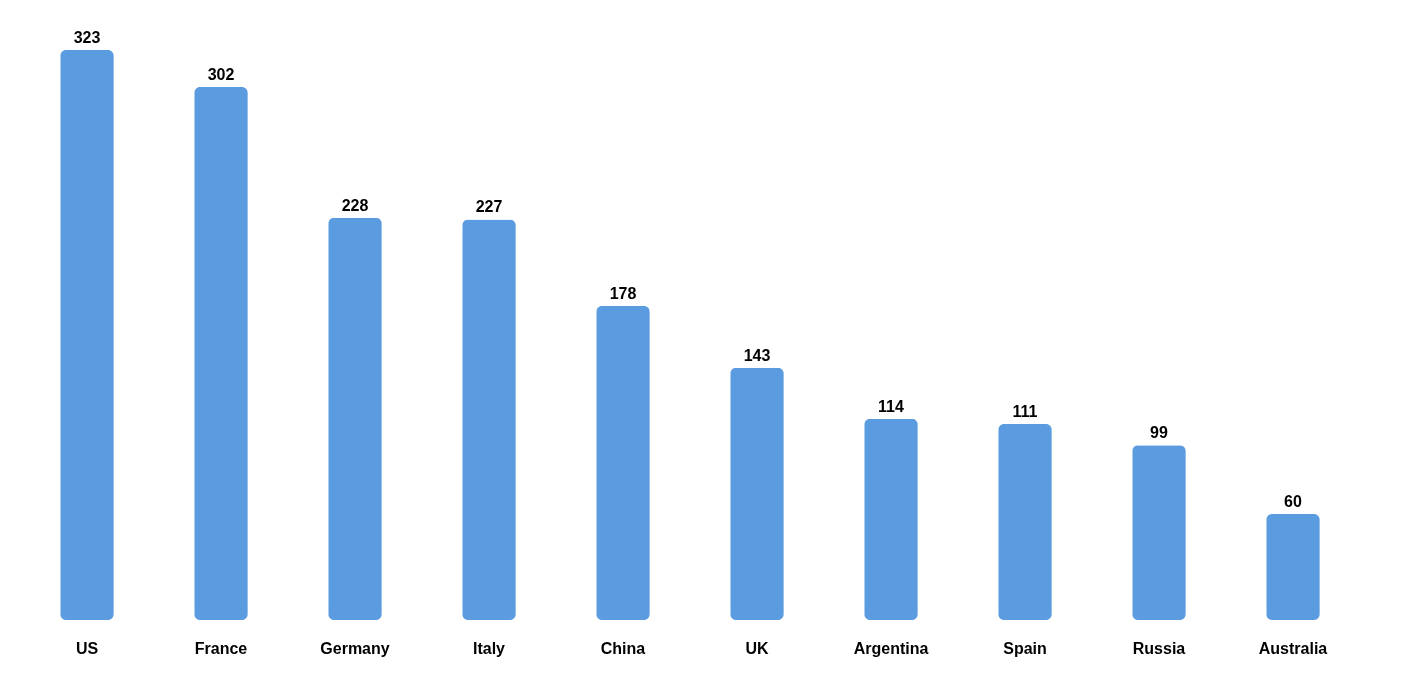 The width and height of the screenshot is (1402, 678). Describe the element at coordinates (355, 648) in the screenshot. I see `x-tick-label: Germany` at that location.